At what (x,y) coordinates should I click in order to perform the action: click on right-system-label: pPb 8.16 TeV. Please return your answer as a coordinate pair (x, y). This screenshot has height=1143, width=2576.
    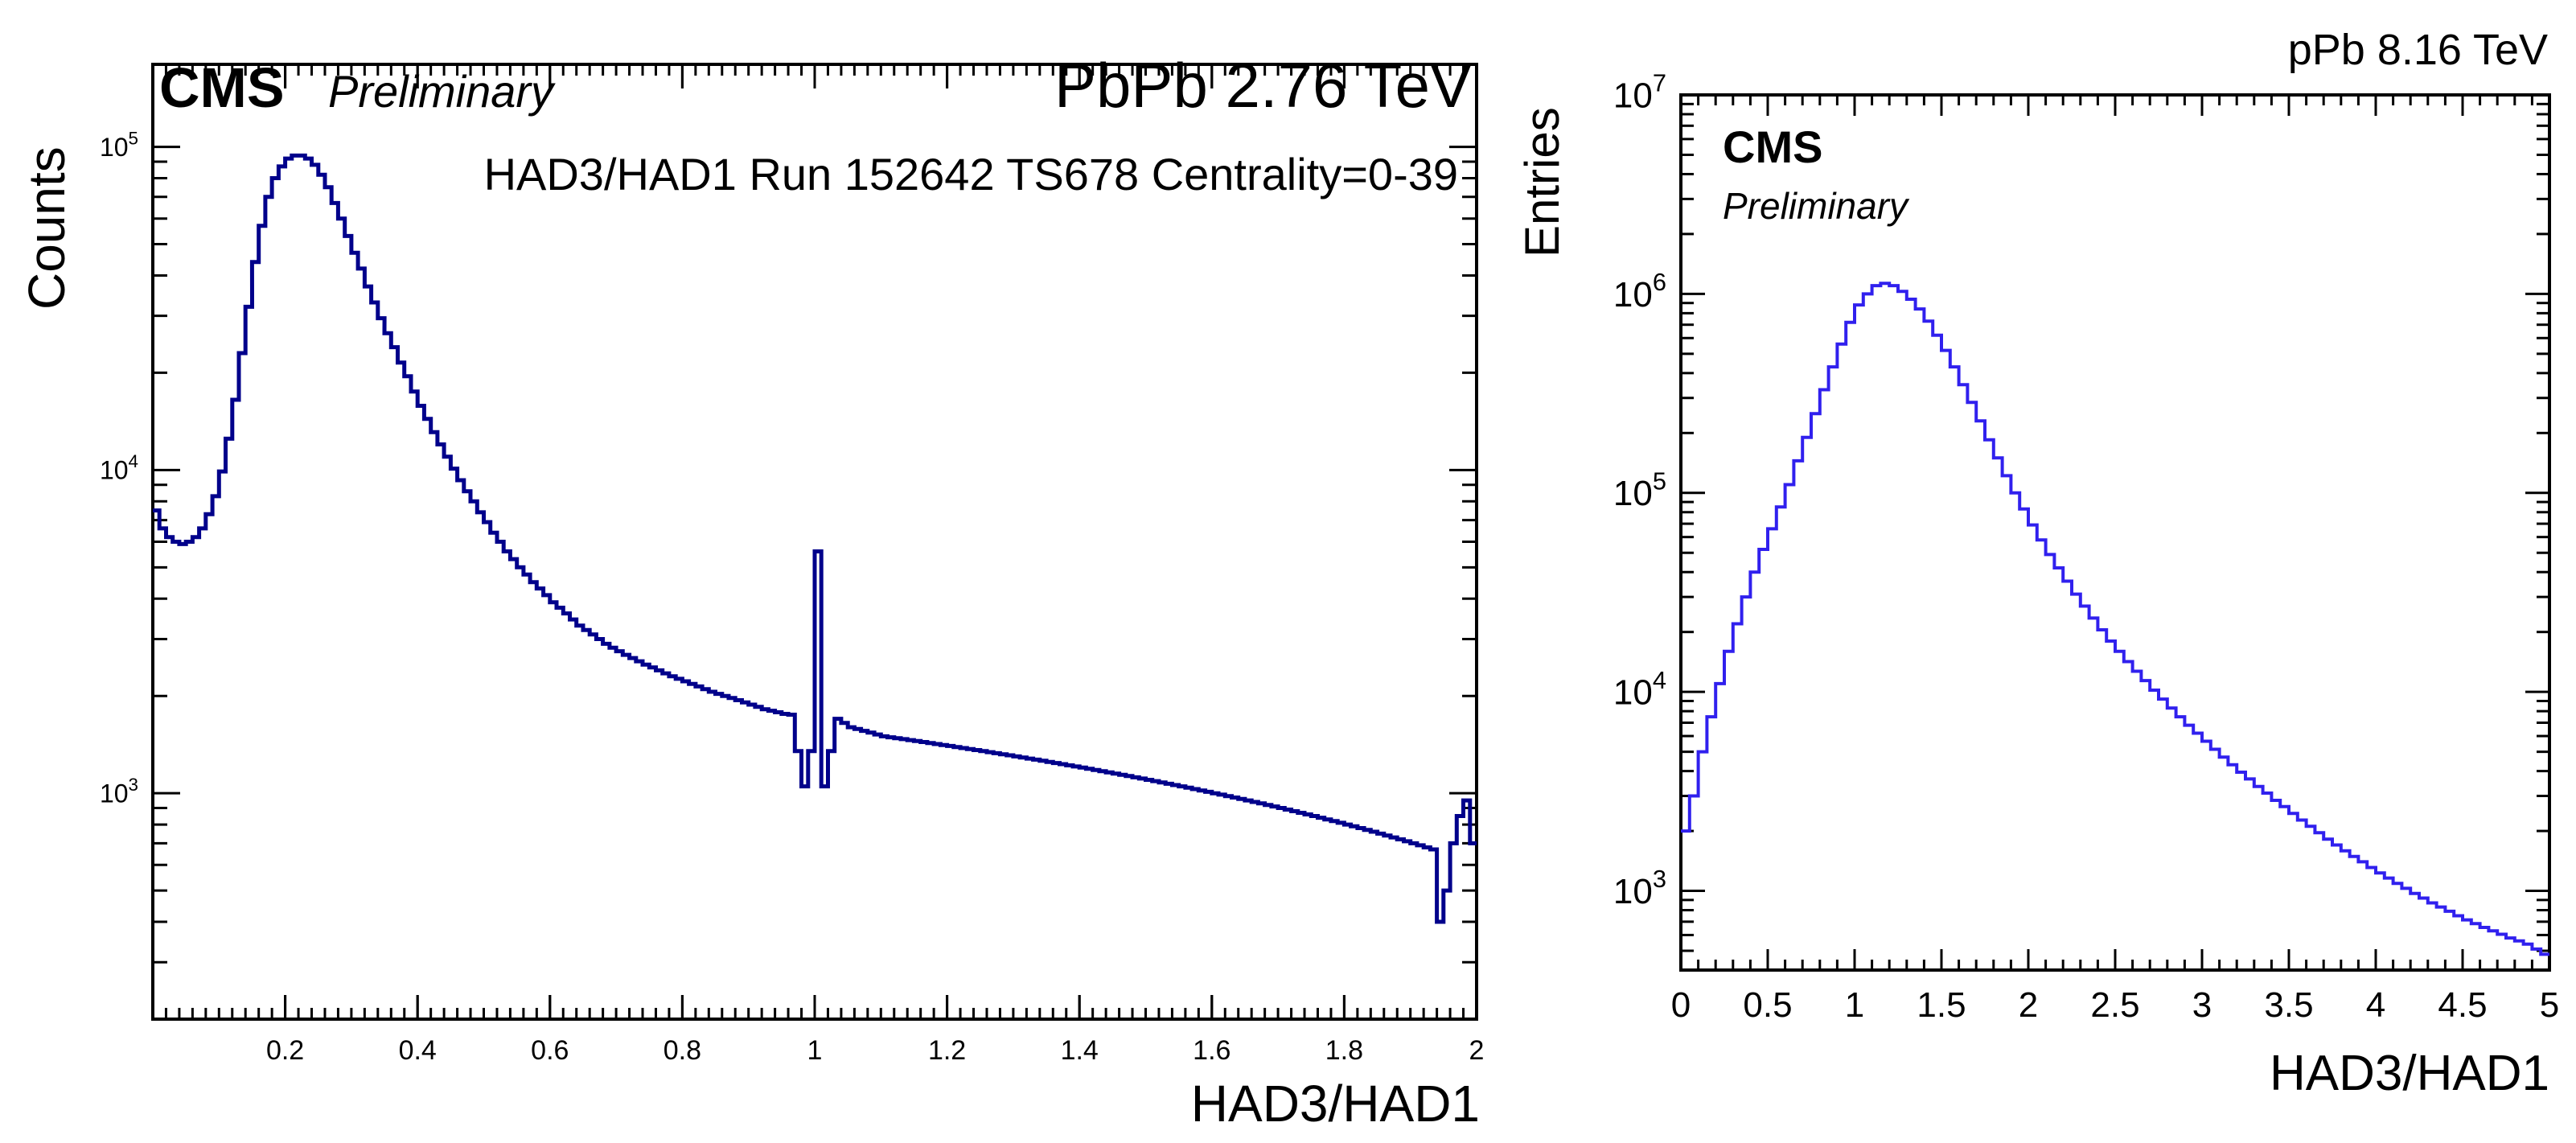
    Looking at the image, I should click on (2418, 50).